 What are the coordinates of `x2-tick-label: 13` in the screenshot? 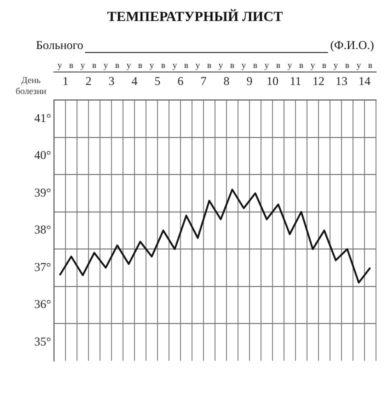 It's located at (342, 81).